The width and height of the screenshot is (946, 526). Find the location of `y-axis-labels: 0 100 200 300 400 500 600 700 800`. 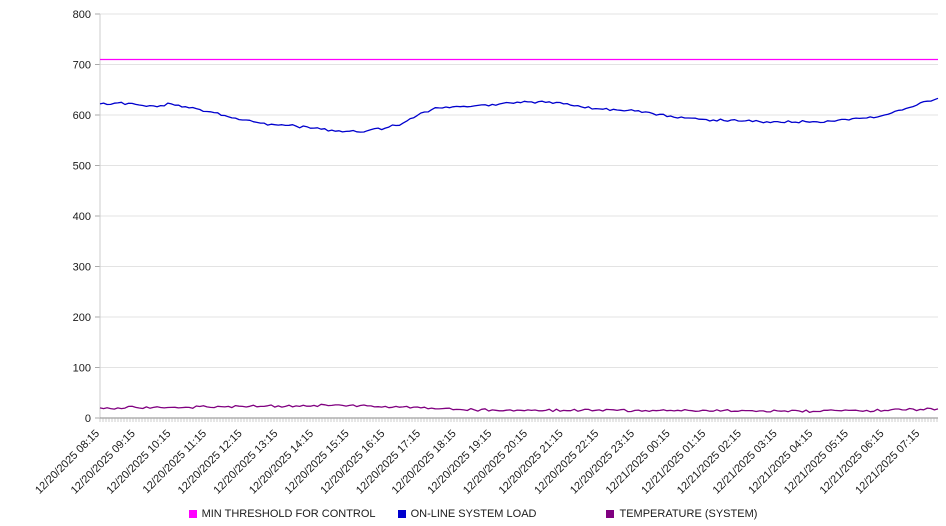

y-axis-labels: 0 100 200 300 400 500 600 700 800 is located at coordinates (82, 217).